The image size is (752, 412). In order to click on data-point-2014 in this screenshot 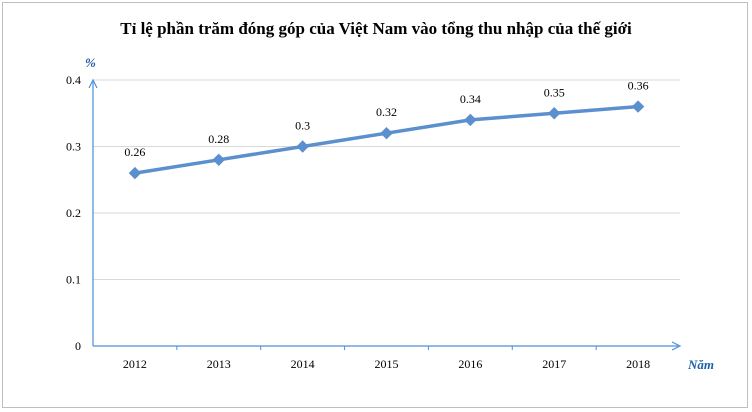, I will do `click(302, 146)`.